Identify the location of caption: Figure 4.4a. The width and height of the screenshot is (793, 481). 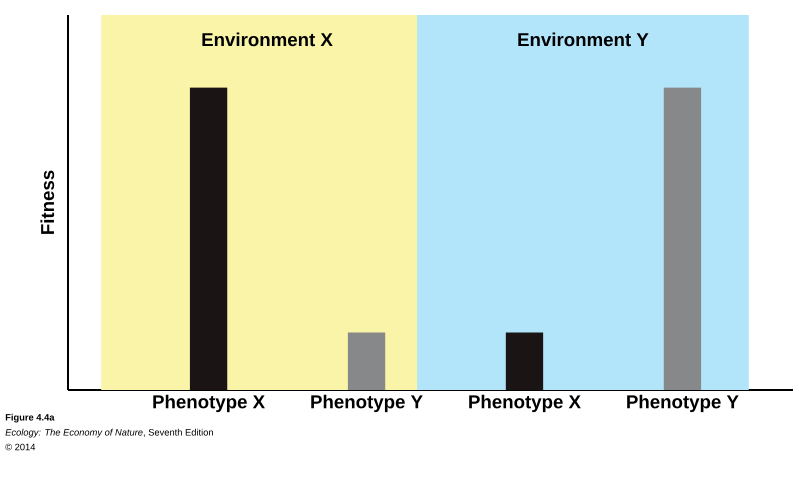
(30, 418).